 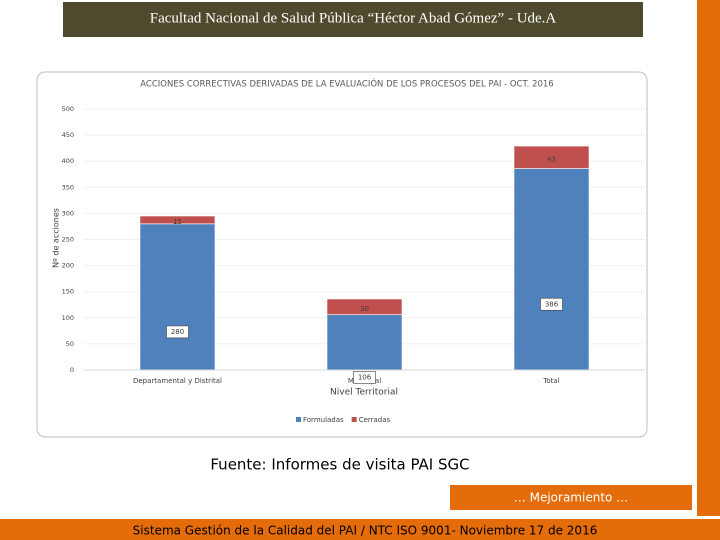 I want to click on y-tick-label: 100, so click(x=68, y=318).